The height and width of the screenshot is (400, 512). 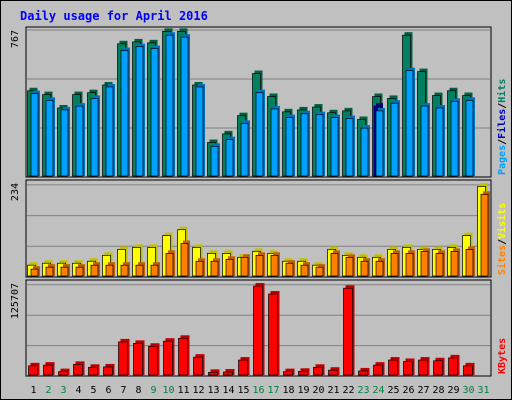 What do you see at coordinates (453, 390) in the screenshot?
I see `day-label: 29` at bounding box center [453, 390].